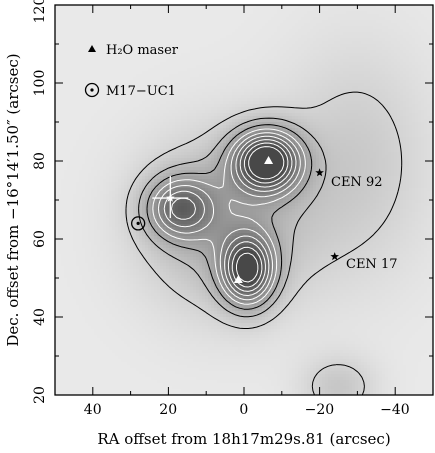 Image resolution: width=435 pixels, height=453 pixels. I want to click on y-axis-label: Dec. offset from −16°14′1.50″ (arcsec), so click(13, 199).